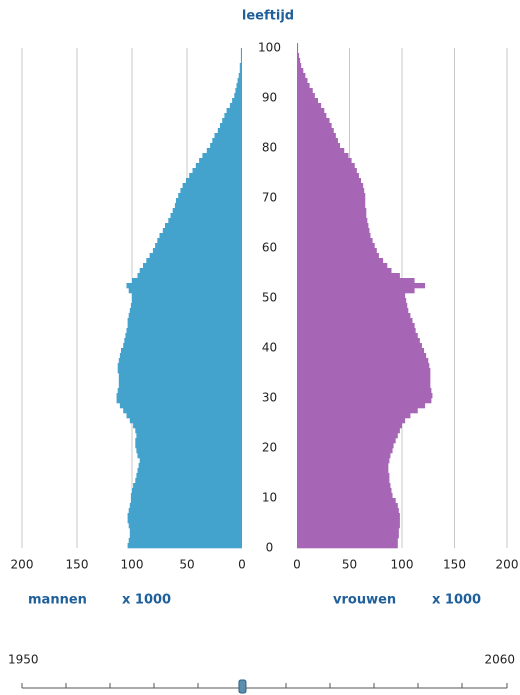  Describe the element at coordinates (57, 600) in the screenshot. I see `legend-men: mannen` at that location.